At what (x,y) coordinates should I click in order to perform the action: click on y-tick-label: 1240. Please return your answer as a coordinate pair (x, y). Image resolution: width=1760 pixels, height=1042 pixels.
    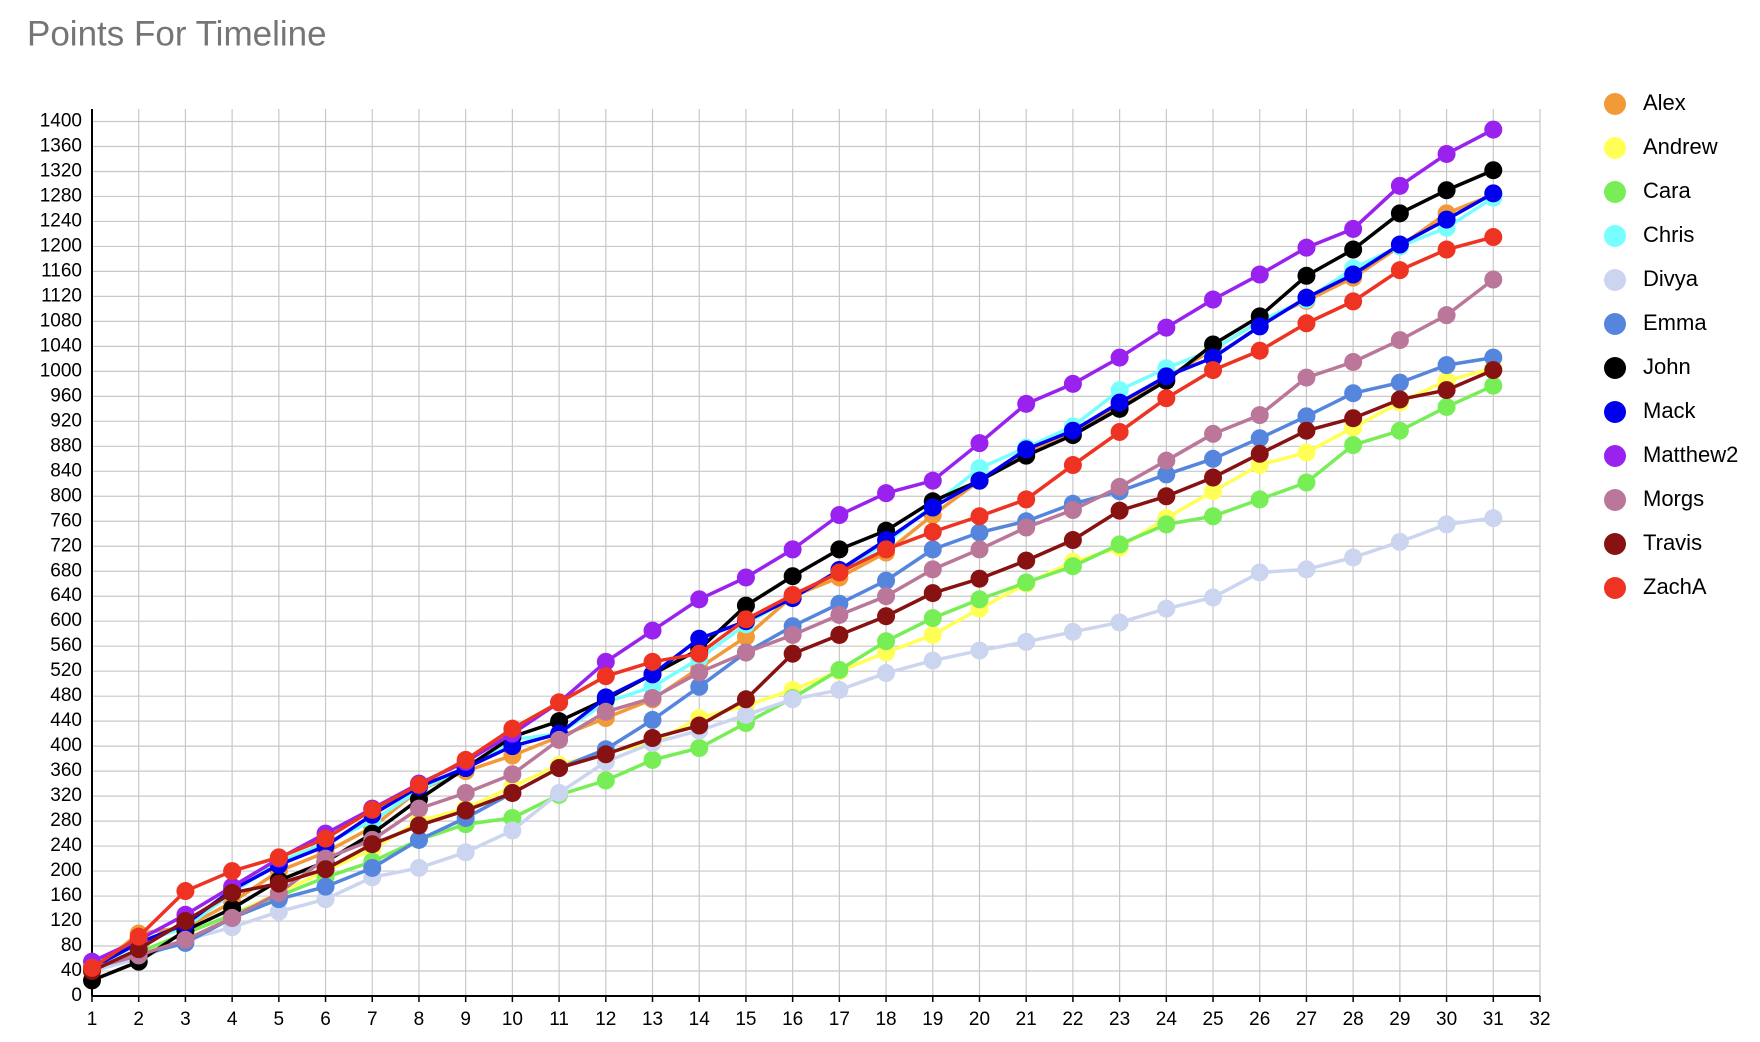
    Looking at the image, I should click on (61, 220).